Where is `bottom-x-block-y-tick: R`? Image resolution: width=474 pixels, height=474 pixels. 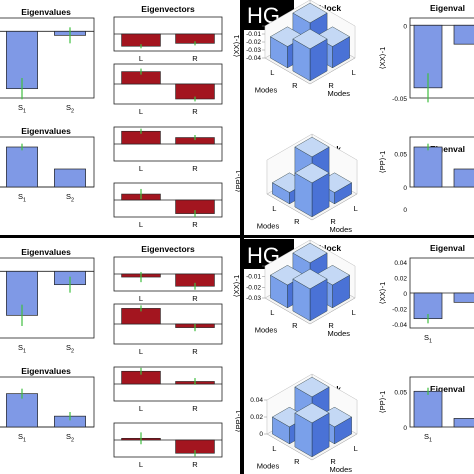 bottom-x-block-y-tick: R is located at coordinates (331, 325).